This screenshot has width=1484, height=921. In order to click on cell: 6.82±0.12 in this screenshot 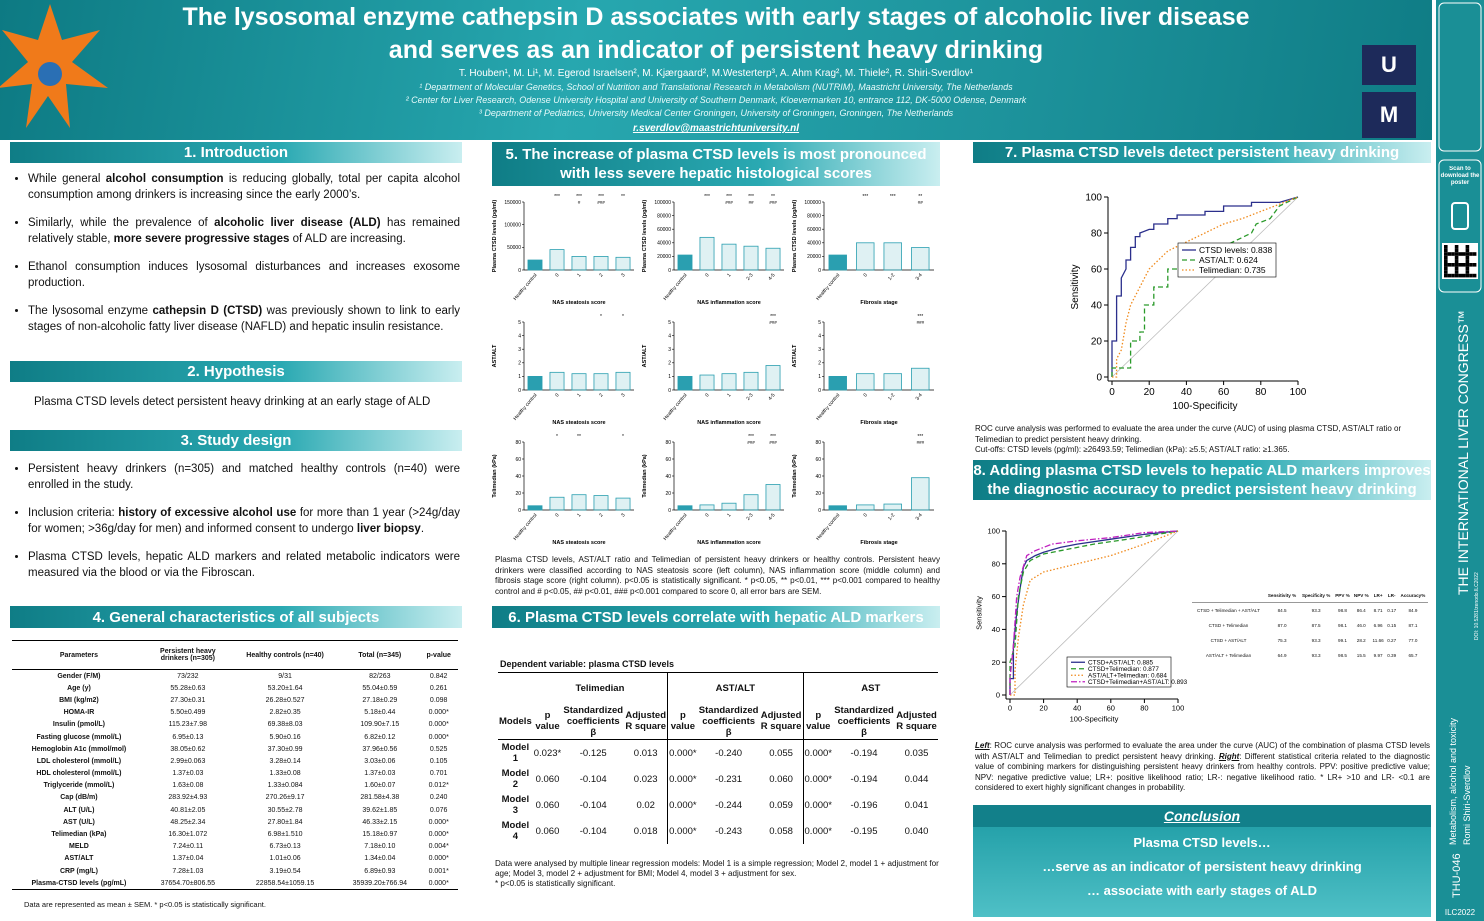, I will do `click(380, 737)`.